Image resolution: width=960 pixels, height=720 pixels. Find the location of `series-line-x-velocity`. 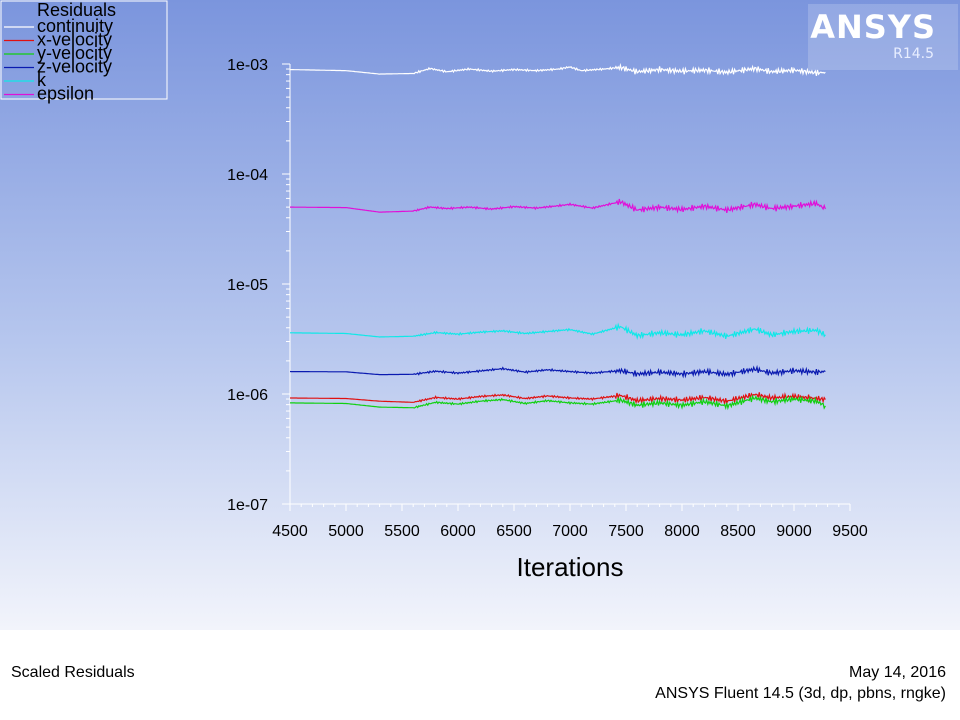

series-line-x-velocity is located at coordinates (558, 398).